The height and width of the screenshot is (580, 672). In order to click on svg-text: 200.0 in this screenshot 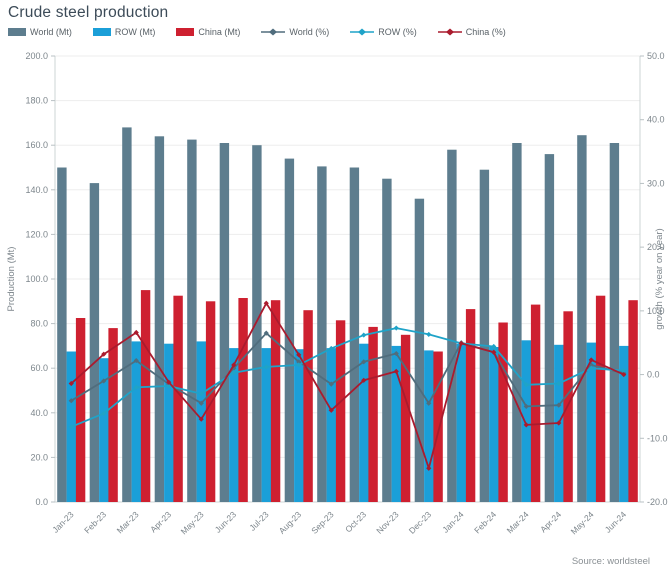, I will do `click(36, 56)`.